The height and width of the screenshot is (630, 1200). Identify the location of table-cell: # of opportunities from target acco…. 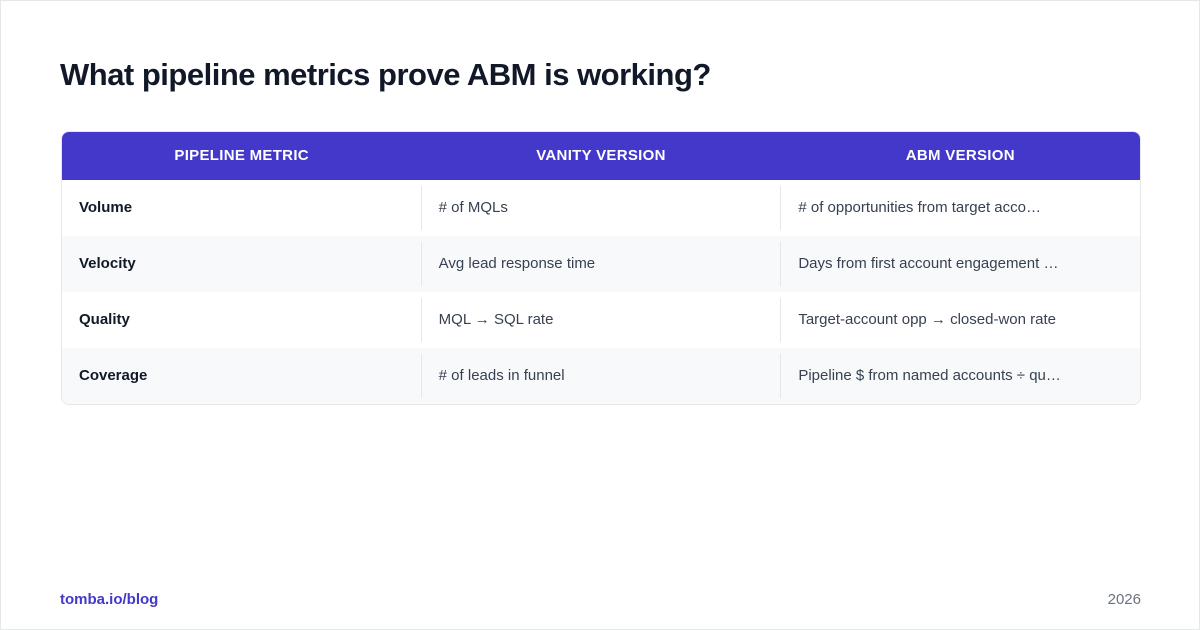
(960, 208).